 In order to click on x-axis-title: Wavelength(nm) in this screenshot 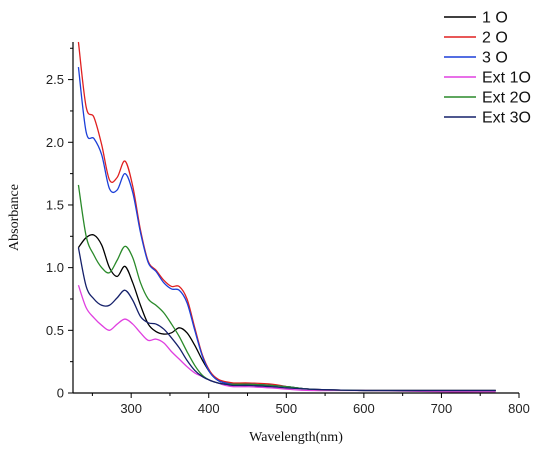, I will do `click(296, 437)`.